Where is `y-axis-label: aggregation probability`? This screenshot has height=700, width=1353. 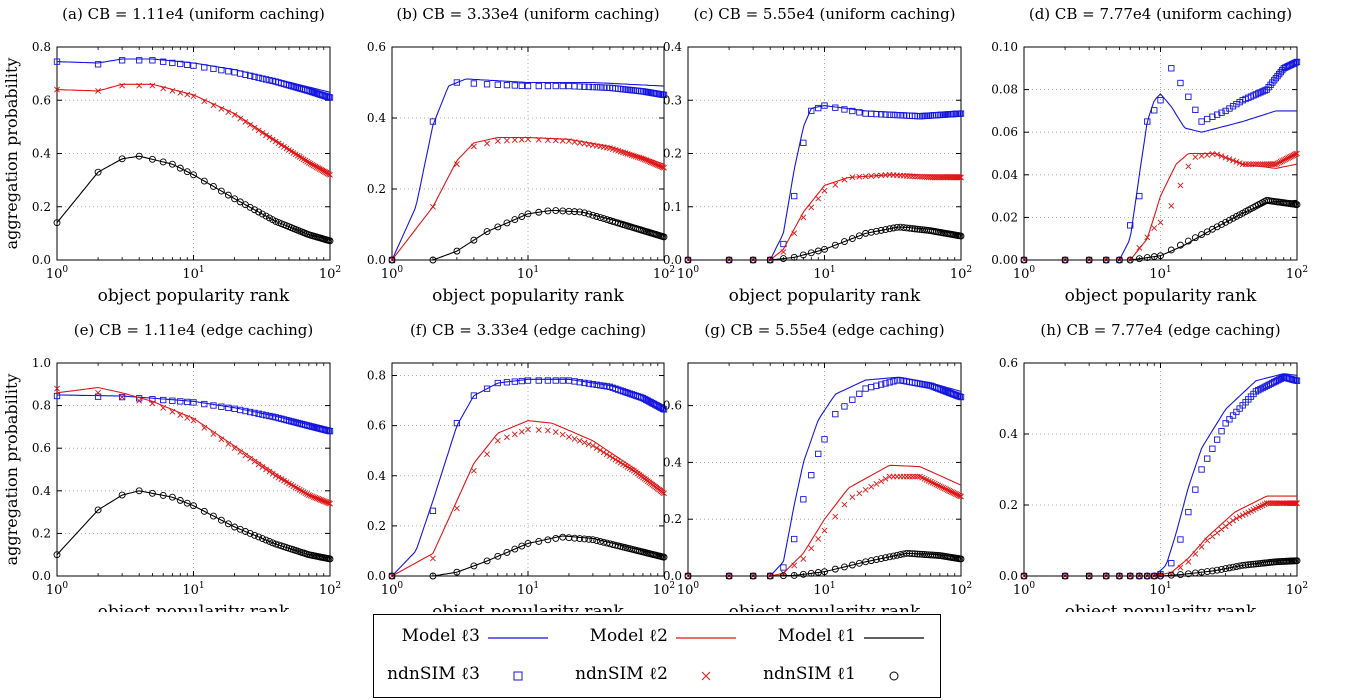
y-axis-label: aggregation probability is located at coordinates (11, 470).